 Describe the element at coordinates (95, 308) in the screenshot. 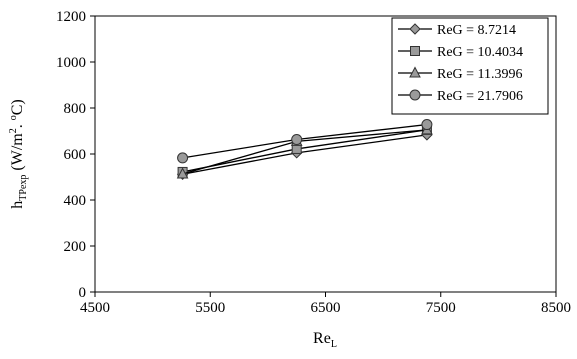

I see `x-tick-label: 4500` at that location.